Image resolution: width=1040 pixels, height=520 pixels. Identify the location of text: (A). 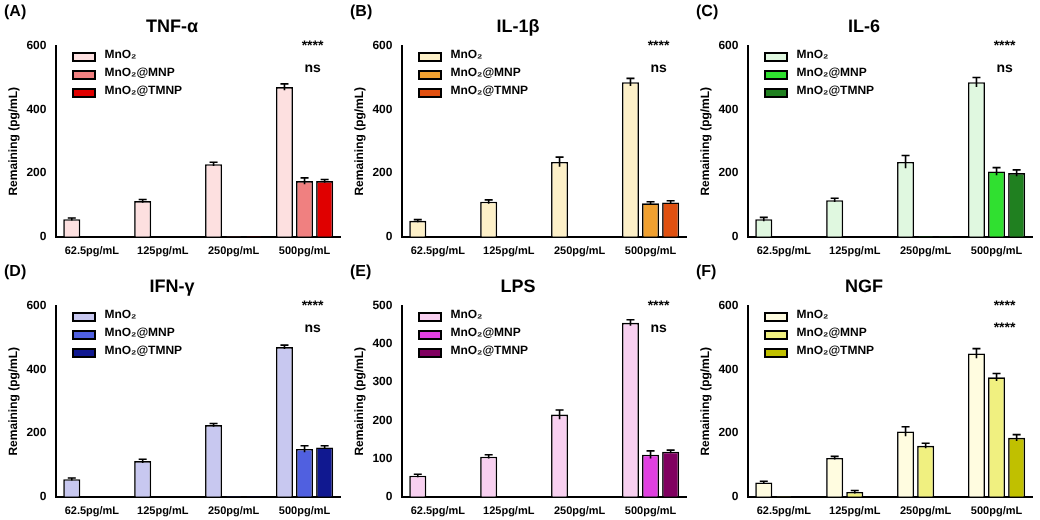
(15, 11).